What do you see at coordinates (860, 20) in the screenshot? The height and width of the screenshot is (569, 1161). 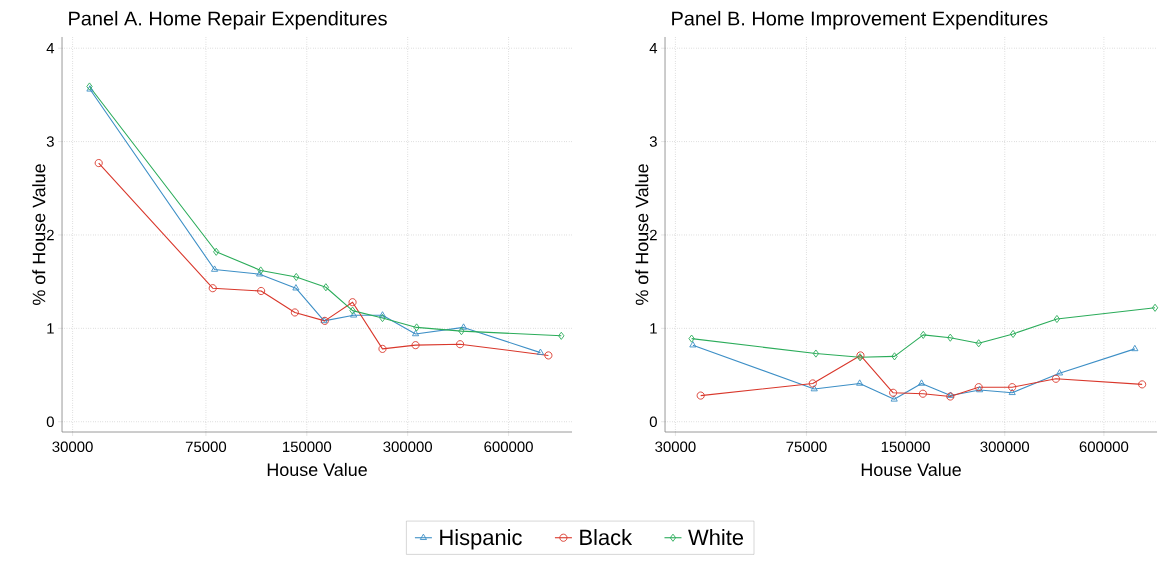 I see `chart-title: Panel B. Home Improvement Expenditures` at bounding box center [860, 20].